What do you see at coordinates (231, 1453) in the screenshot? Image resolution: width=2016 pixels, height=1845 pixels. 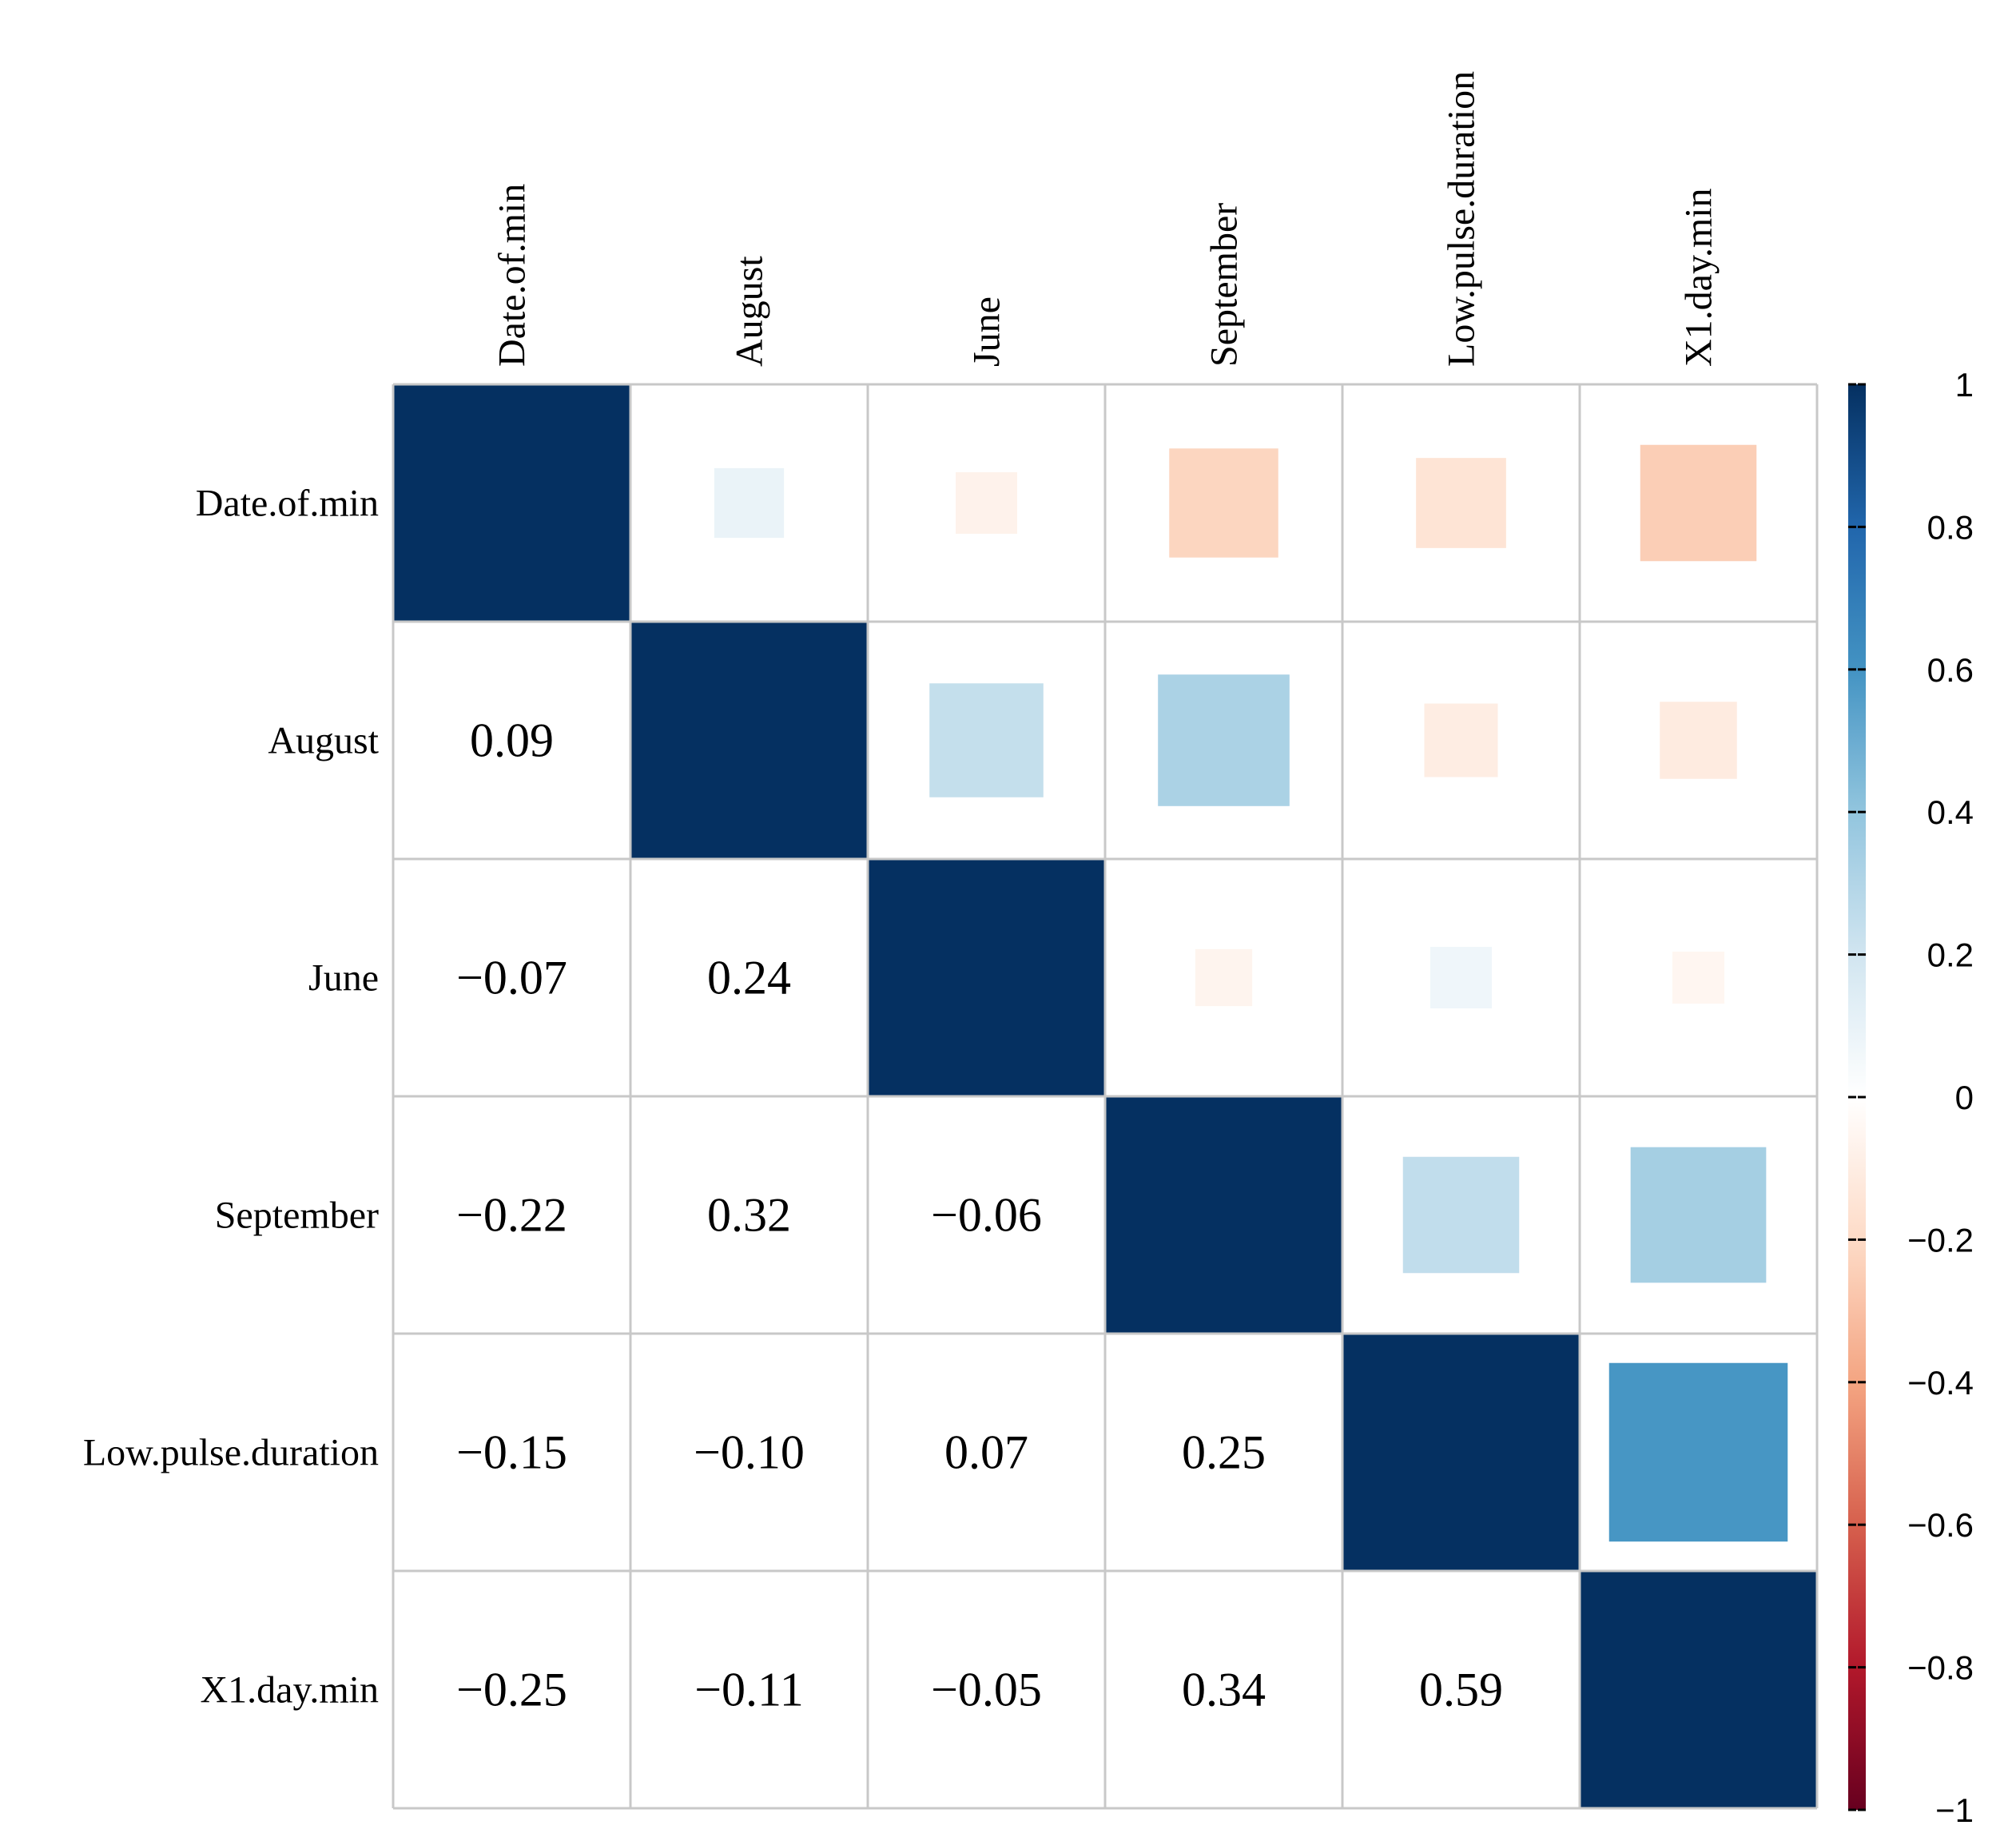 I see `row-label-4: Low.pulse.duration` at bounding box center [231, 1453].